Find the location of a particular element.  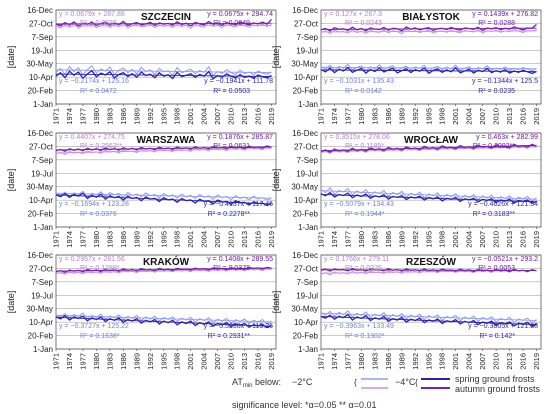

legend-at-label: ATmin below: is located at coordinates (256, 383).